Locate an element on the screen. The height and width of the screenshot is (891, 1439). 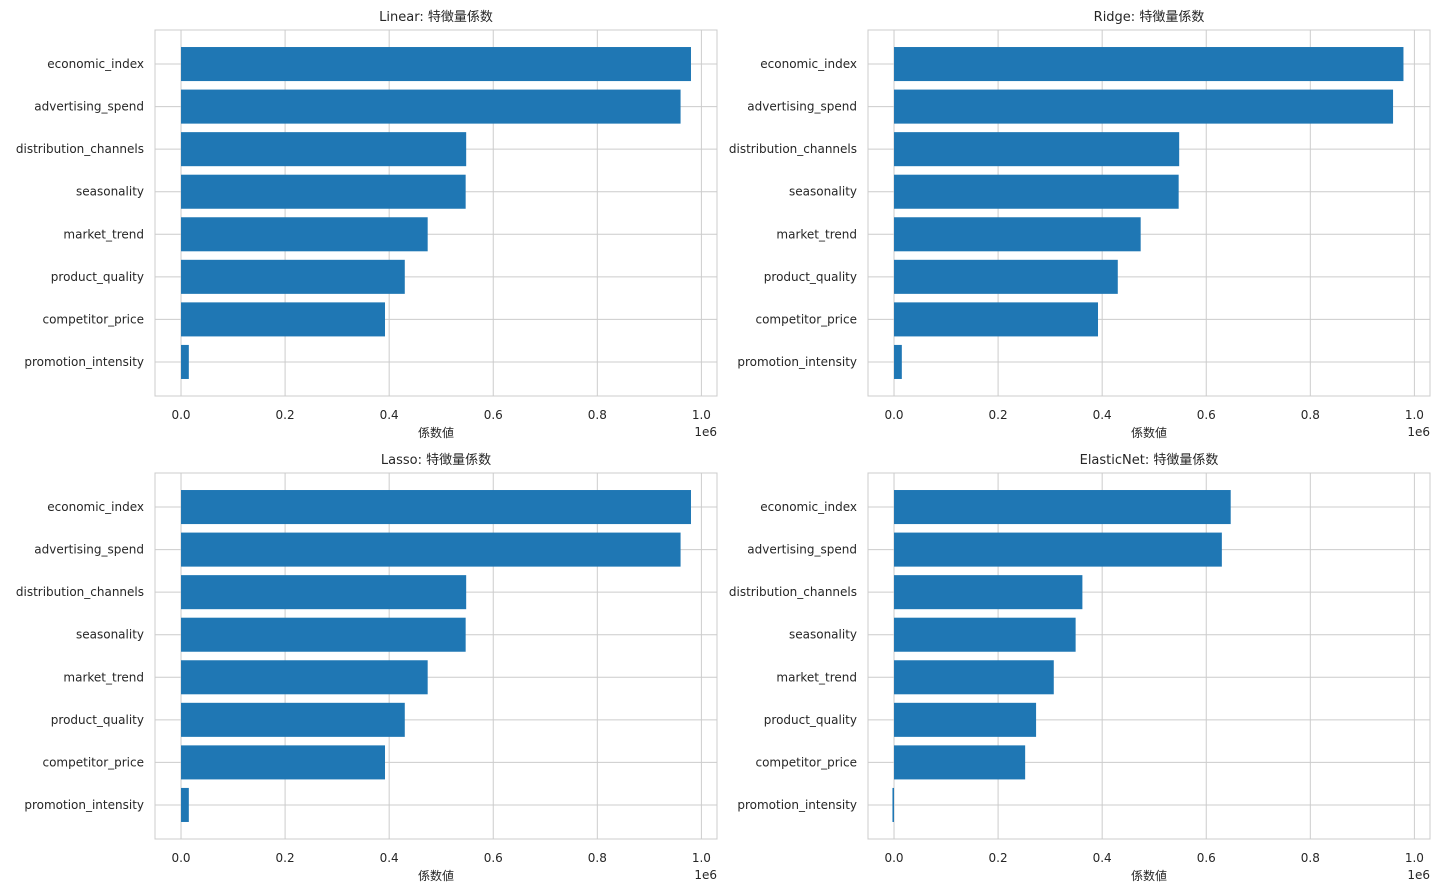
panel-title: Lasso: 特徴量係数 is located at coordinates (436, 460).